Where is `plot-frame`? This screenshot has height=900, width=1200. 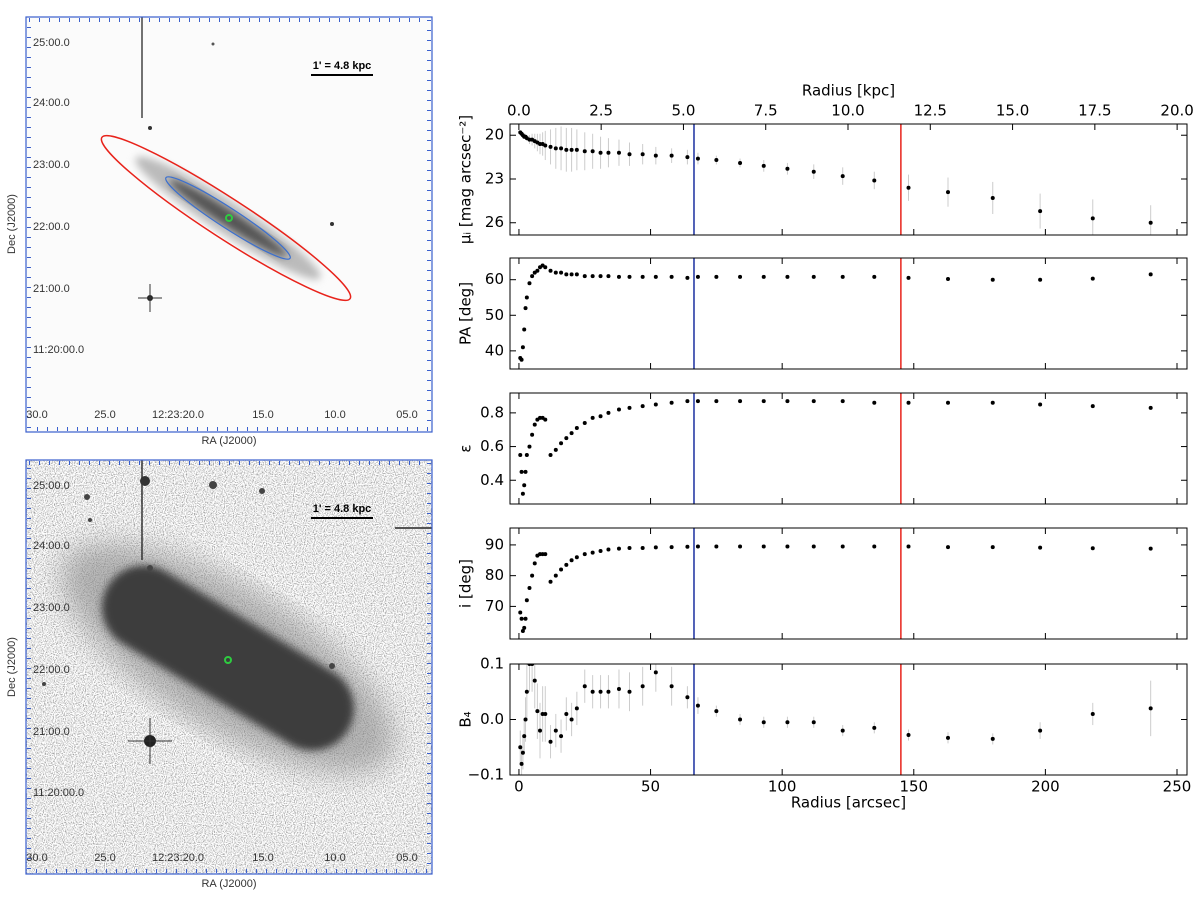
plot-frame is located at coordinates (848, 313).